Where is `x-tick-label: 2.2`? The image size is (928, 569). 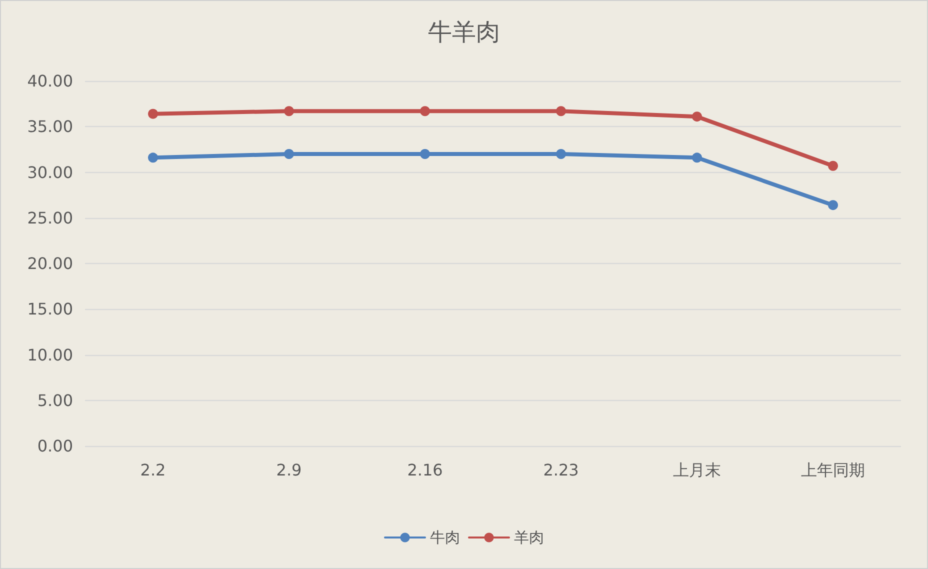
x-tick-label: 2.2 is located at coordinates (153, 470).